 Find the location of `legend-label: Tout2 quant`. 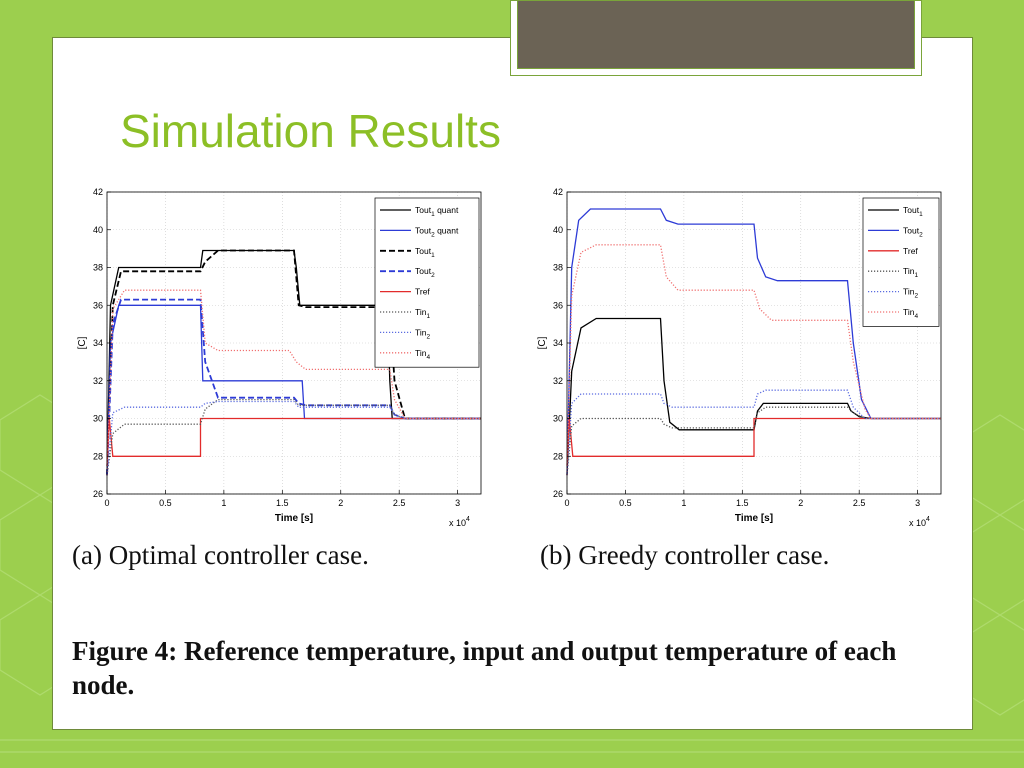

legend-label: Tout2 quant is located at coordinates (437, 231).